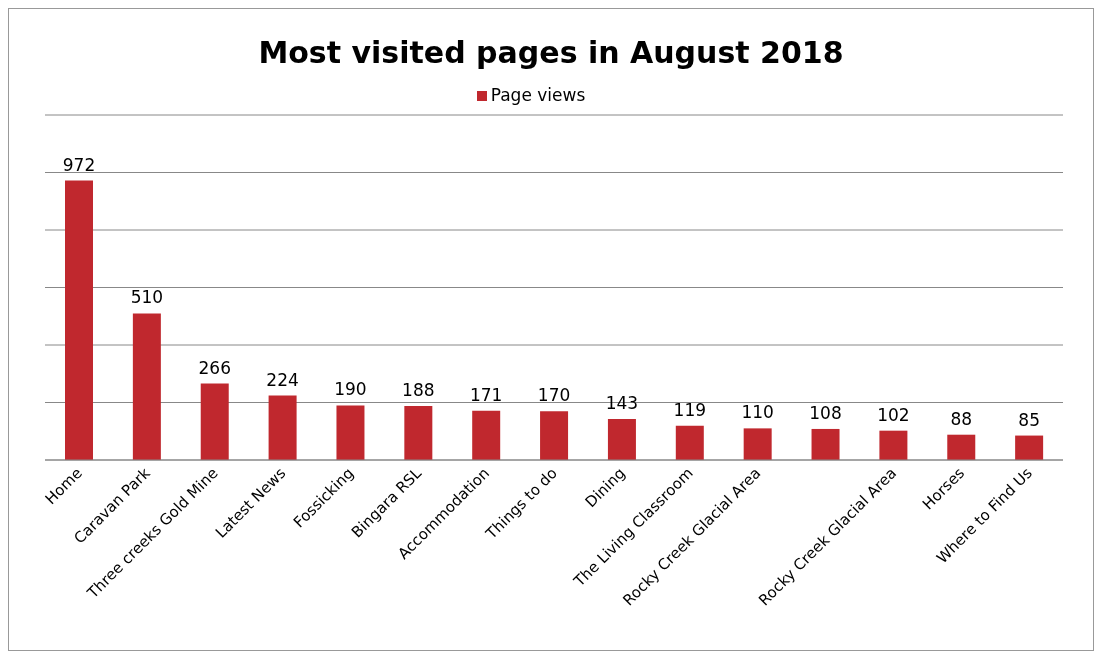  Describe the element at coordinates (79, 164) in the screenshot. I see `data-label: 972` at that location.